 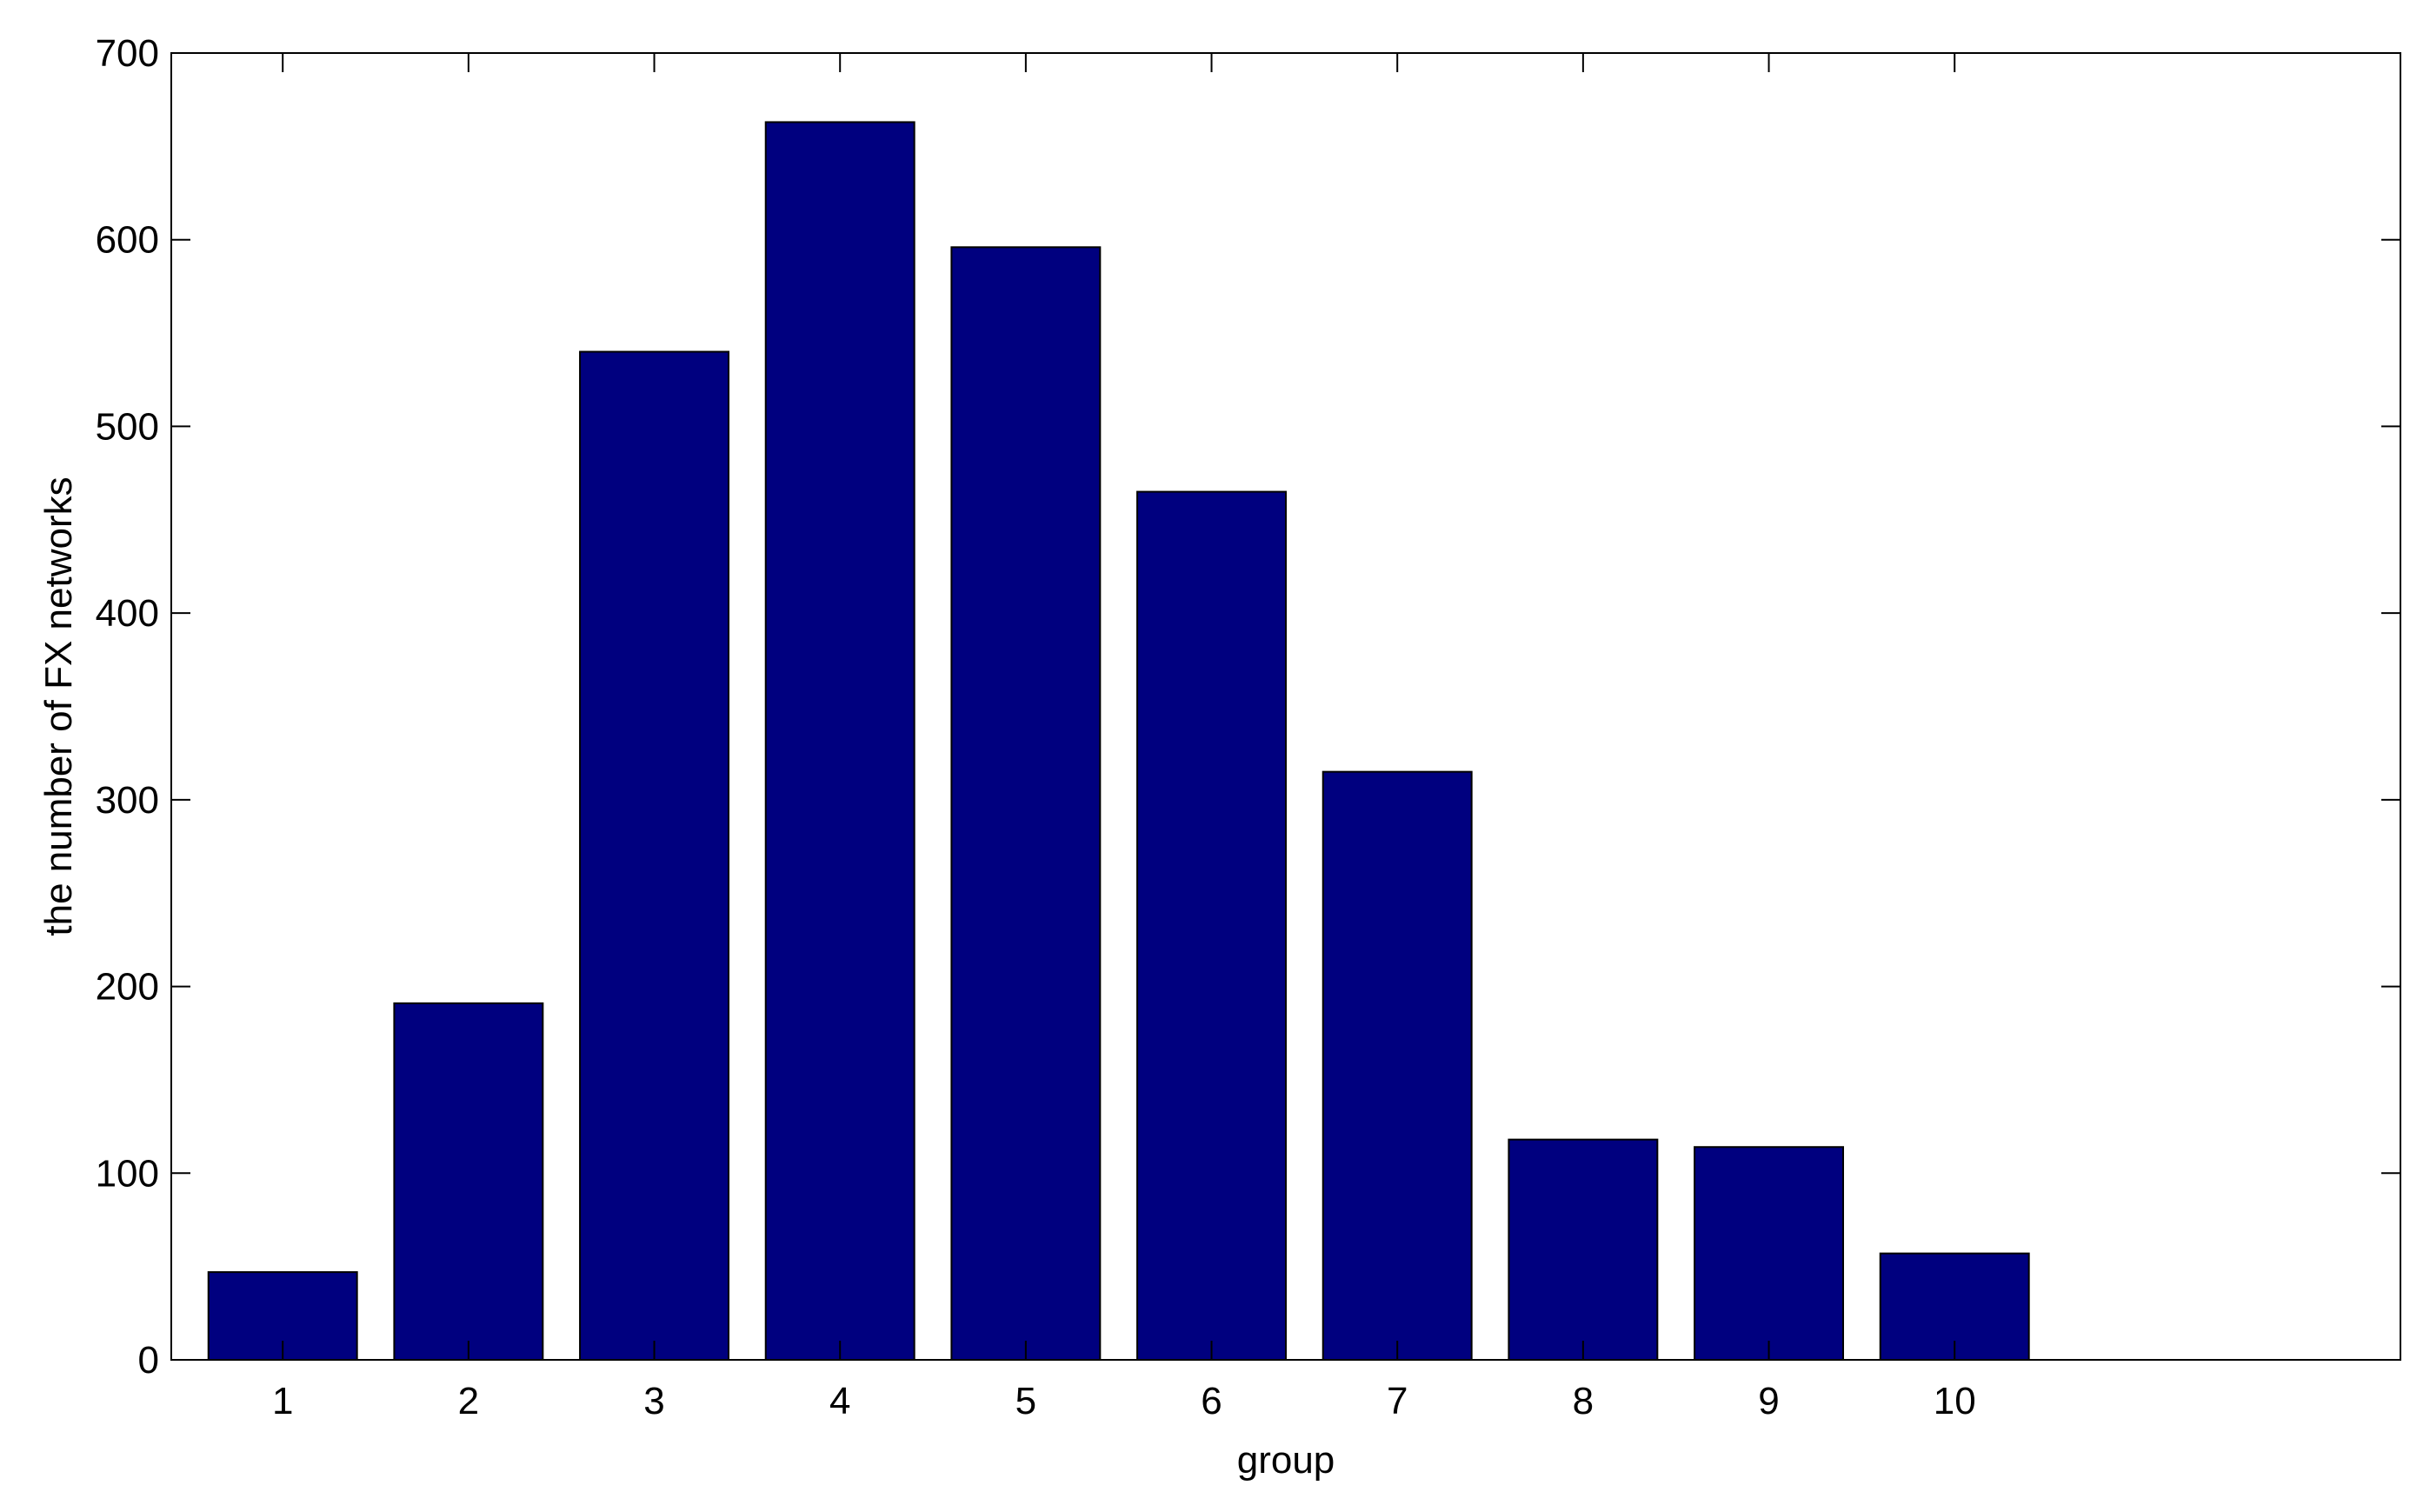 What do you see at coordinates (1286, 1460) in the screenshot?
I see `x-axis-label: group` at bounding box center [1286, 1460].